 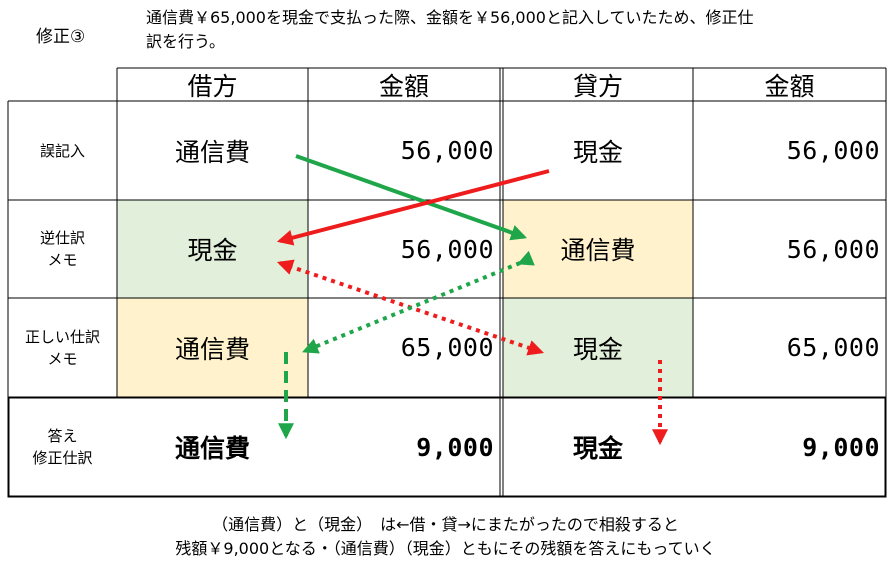 I want to click on row4-label-line2: 修正仕訳, so click(x=62, y=458).